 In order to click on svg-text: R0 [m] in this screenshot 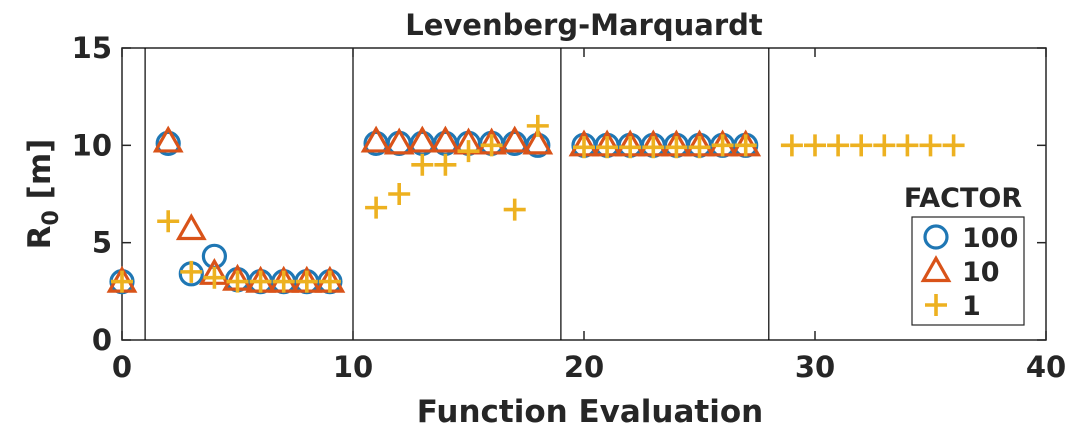, I will do `click(43, 194)`.